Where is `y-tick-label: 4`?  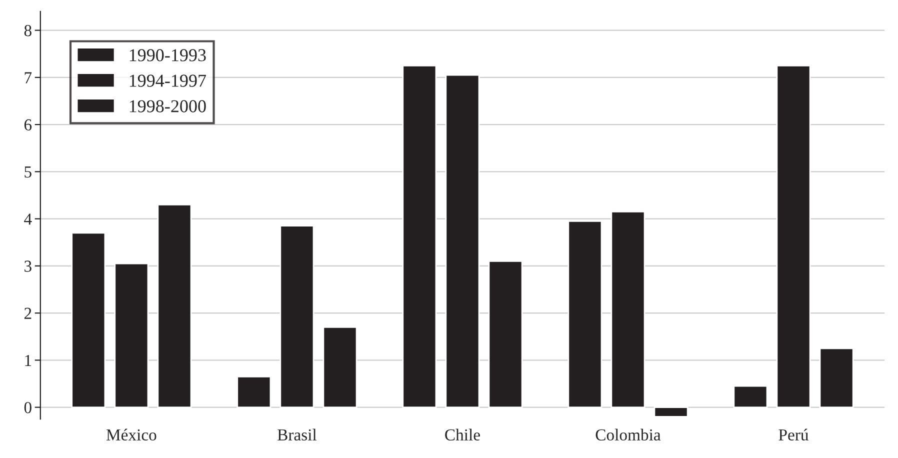
y-tick-label: 4 is located at coordinates (28, 219).